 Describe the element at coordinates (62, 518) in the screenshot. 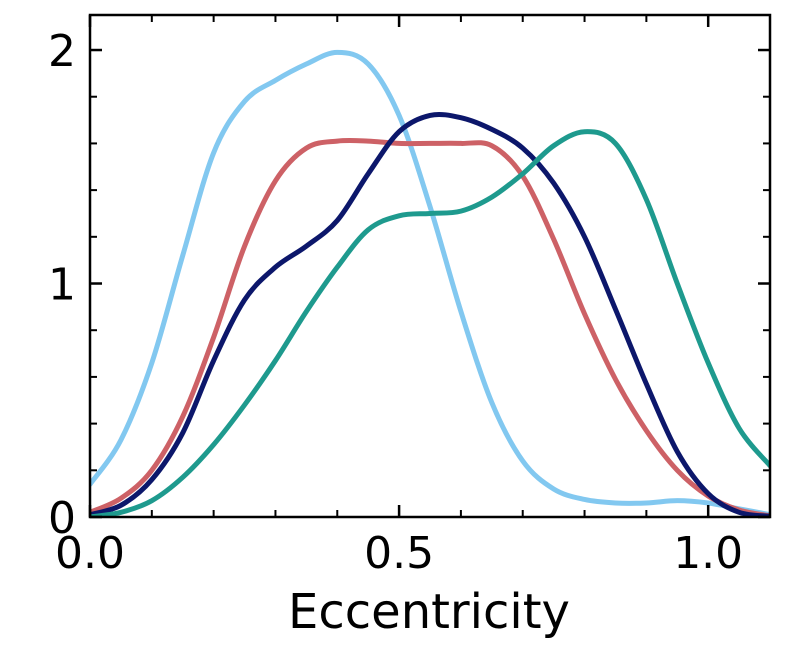

I see `y-tick-label: 0` at that location.